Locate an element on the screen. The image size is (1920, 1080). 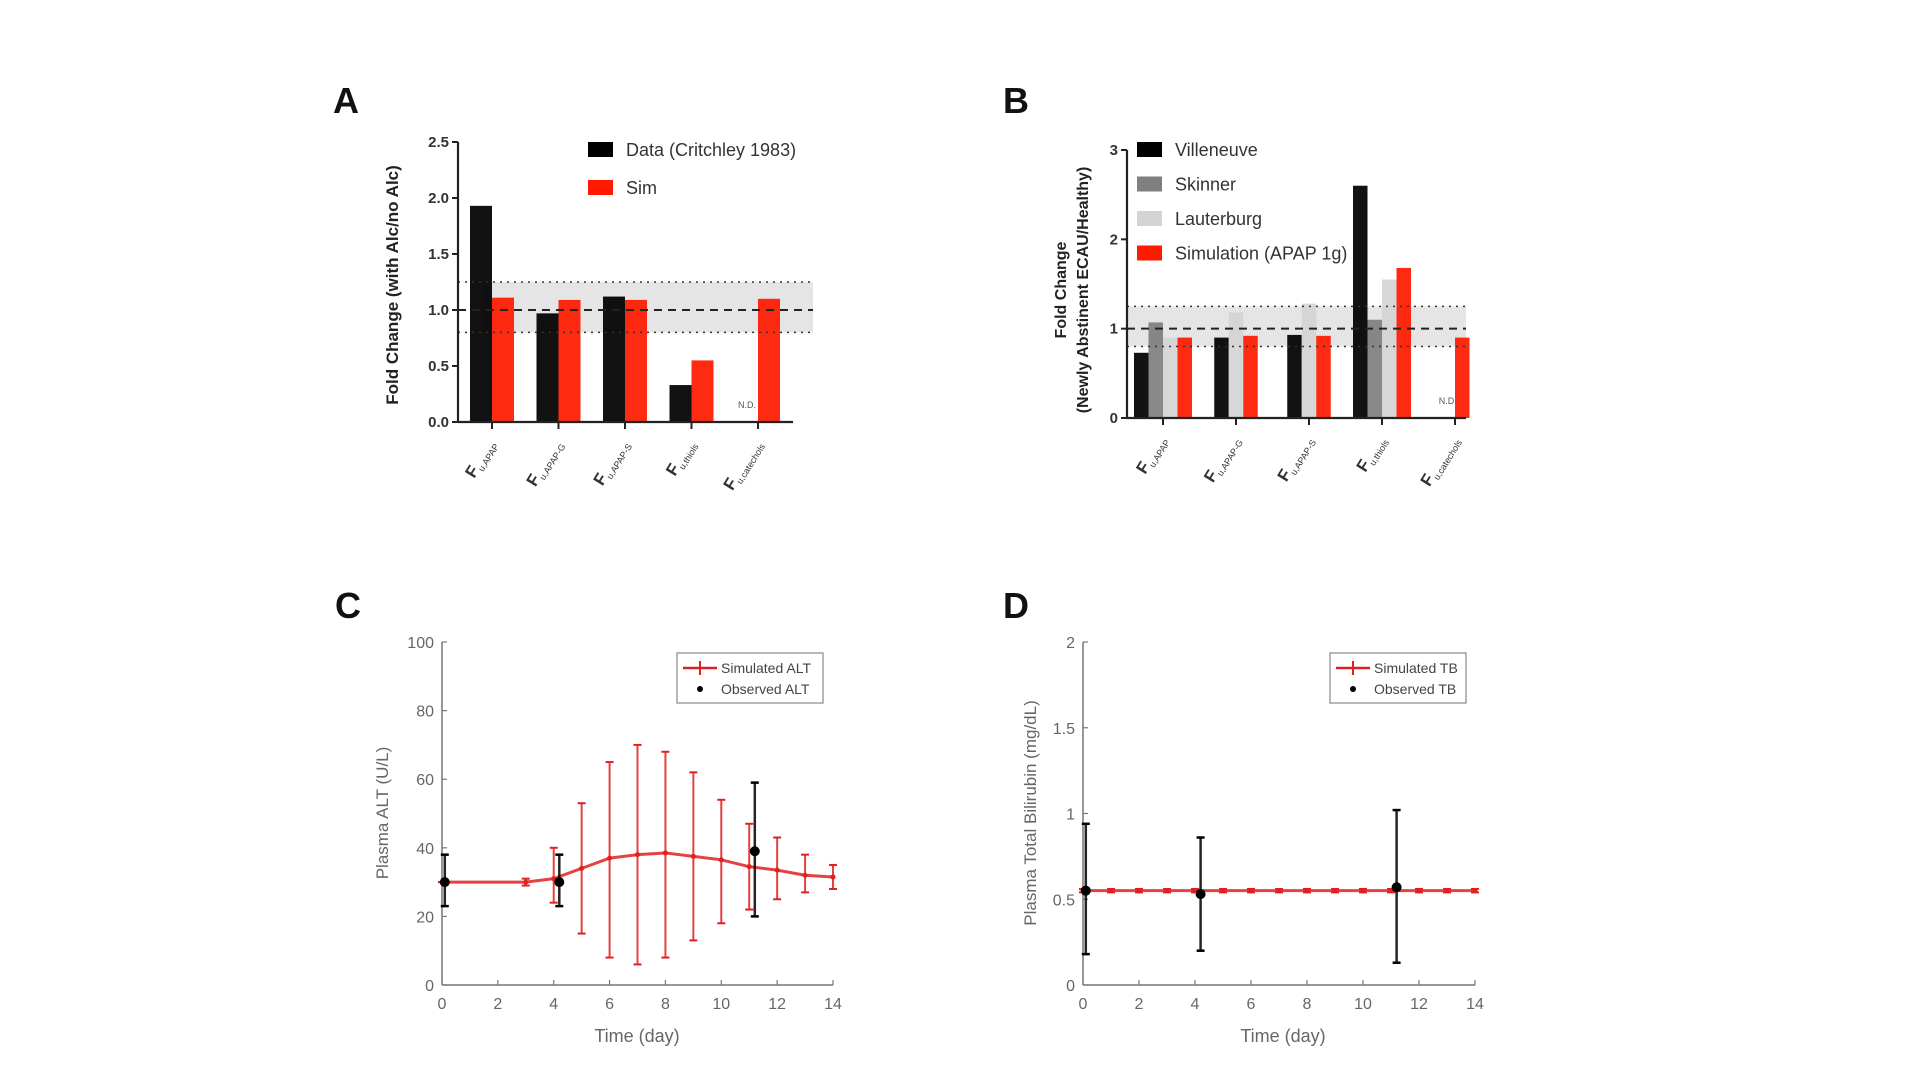
a-x-tick-label-sub: u,APAP-G is located at coordinates (552, 462).